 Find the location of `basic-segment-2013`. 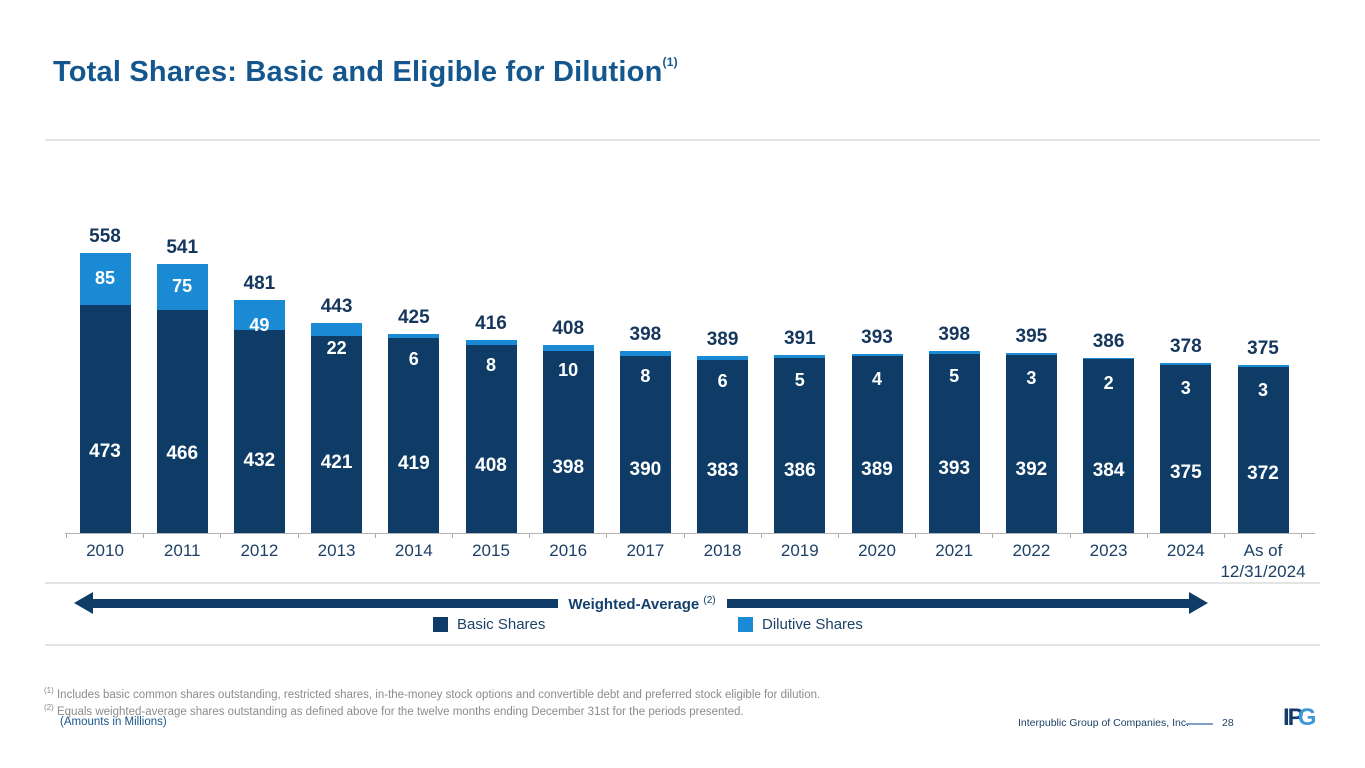

basic-segment-2013 is located at coordinates (337, 434).